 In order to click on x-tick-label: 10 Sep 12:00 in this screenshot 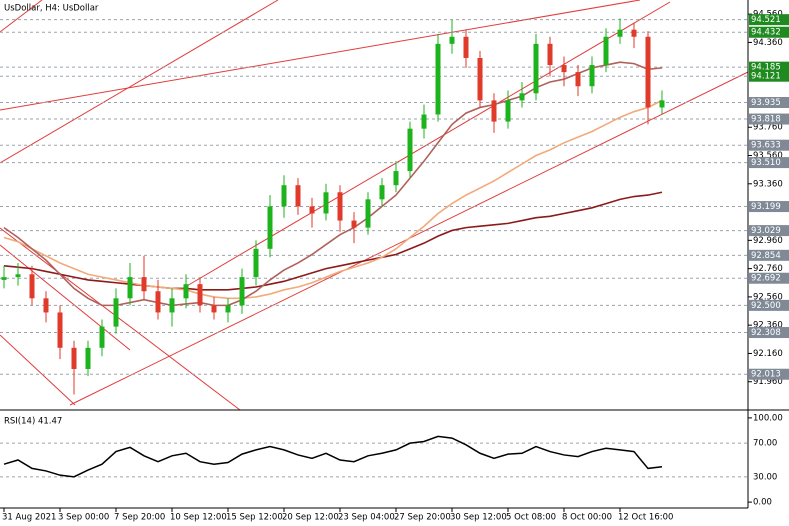, I will do `click(198, 518)`.